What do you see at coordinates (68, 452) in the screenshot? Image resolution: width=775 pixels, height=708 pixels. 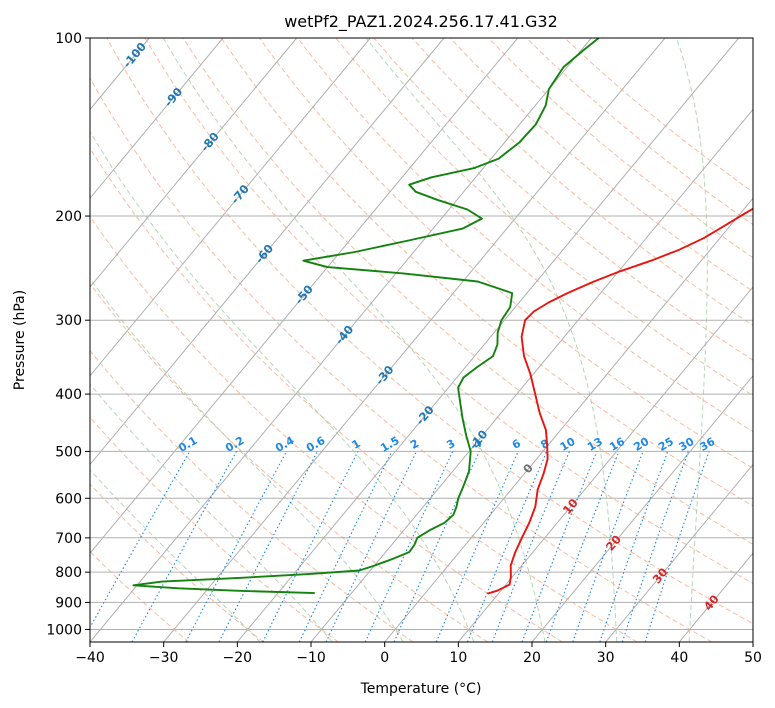 I see `y-tick-label: 500` at bounding box center [68, 452].